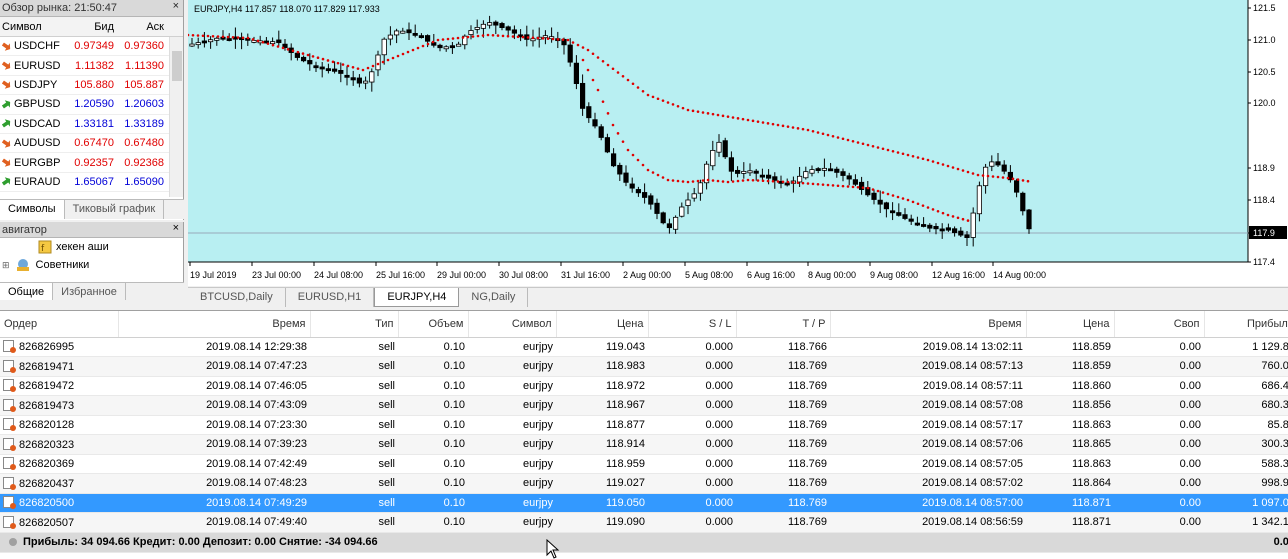 The height and width of the screenshot is (559, 1288). I want to click on market-watch-row: EURAUD 1.65067 1.65090, so click(91, 183).